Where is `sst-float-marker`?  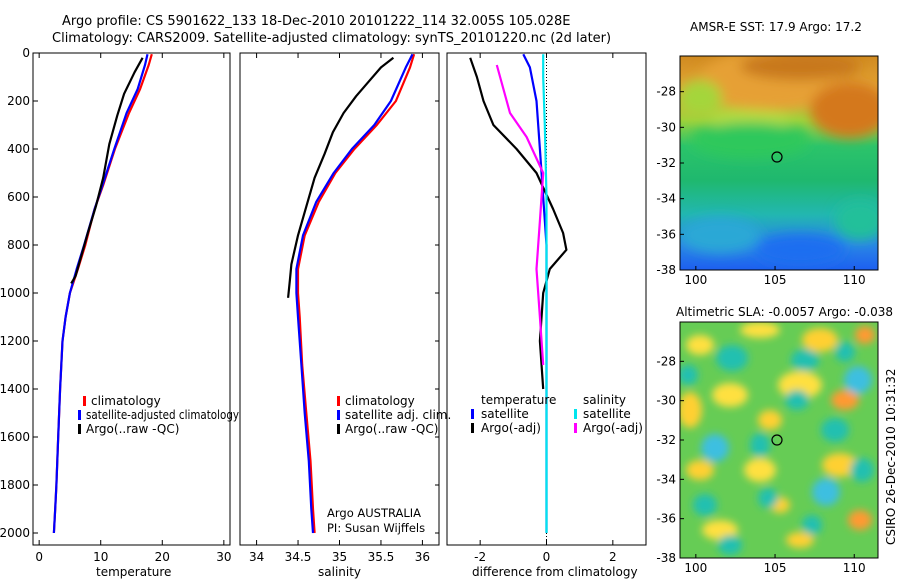
sst-float-marker is located at coordinates (777, 157).